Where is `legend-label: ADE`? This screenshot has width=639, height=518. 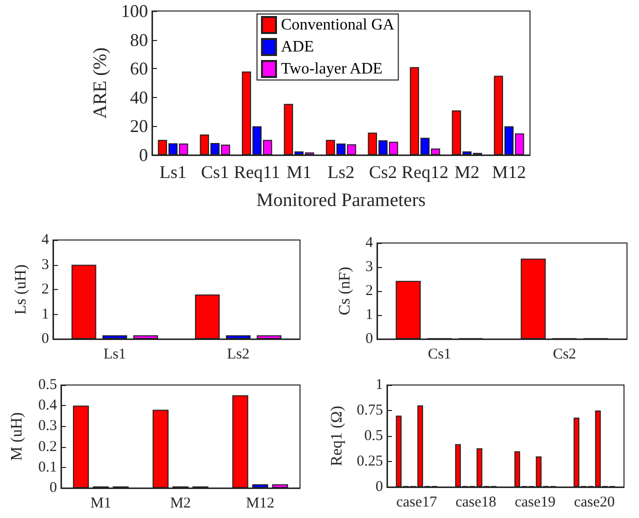
legend-label: ADE is located at coordinates (297, 47).